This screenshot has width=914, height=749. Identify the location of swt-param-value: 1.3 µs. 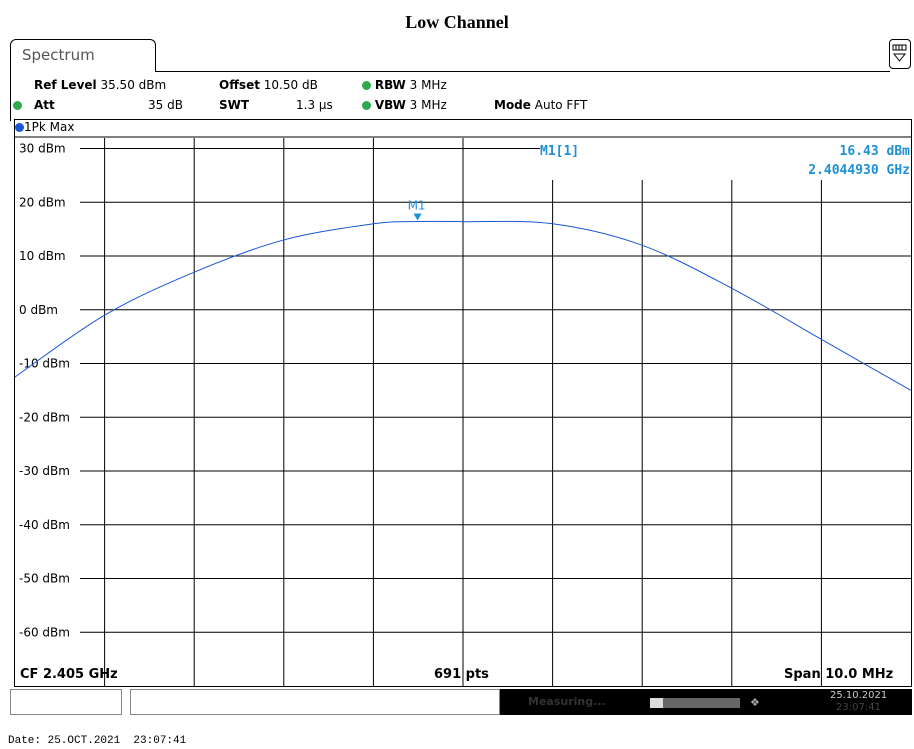
(314, 105).